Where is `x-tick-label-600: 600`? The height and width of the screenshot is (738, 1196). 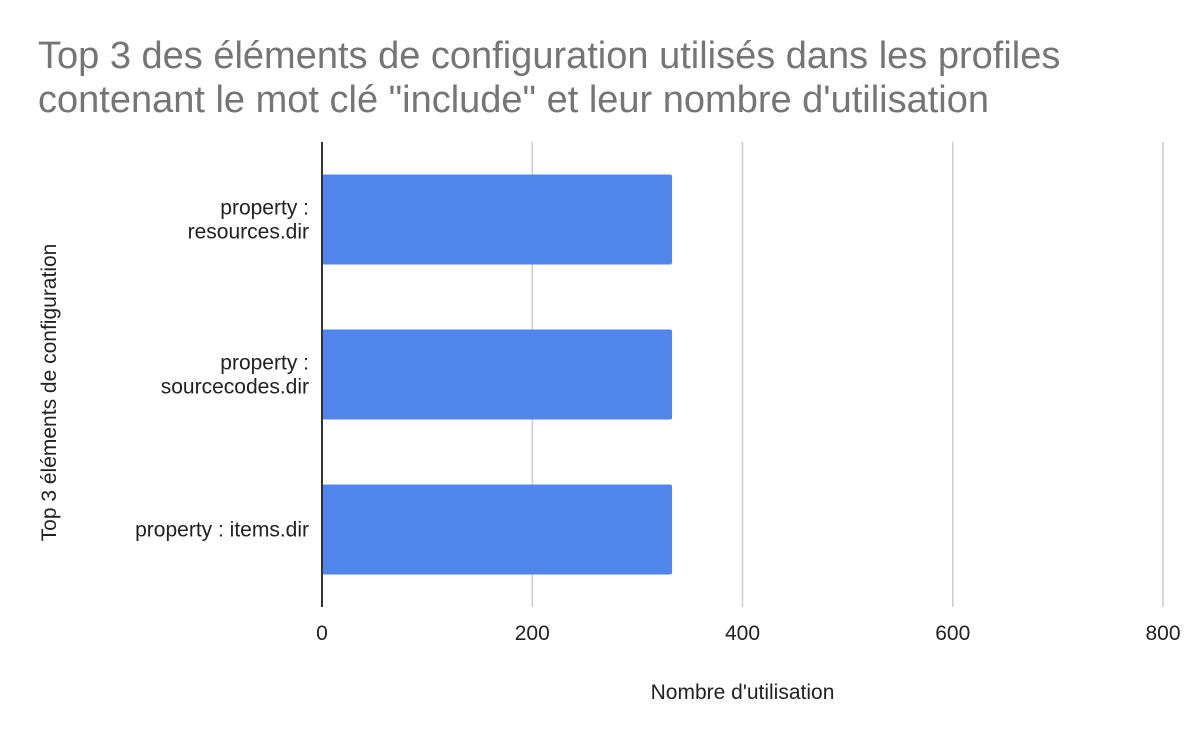 x-tick-label-600: 600 is located at coordinates (952, 633).